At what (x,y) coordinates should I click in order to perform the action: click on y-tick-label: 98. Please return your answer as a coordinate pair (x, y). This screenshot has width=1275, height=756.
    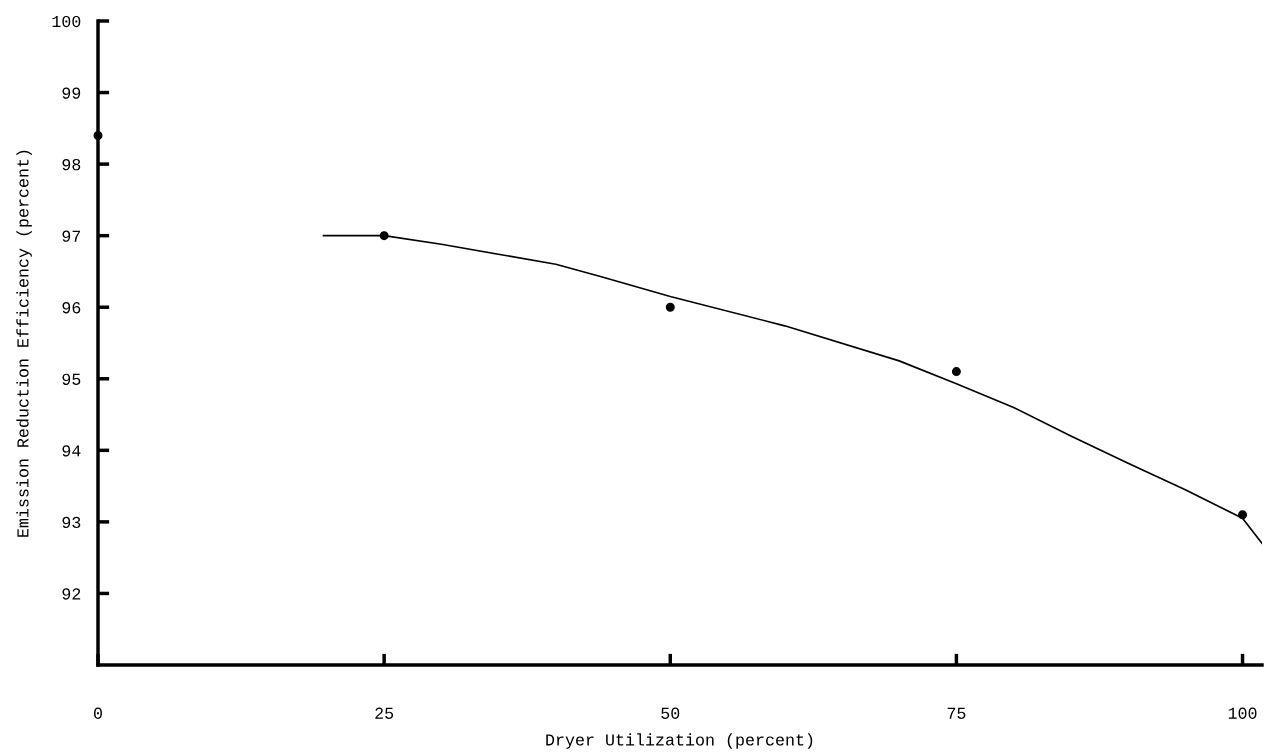
    Looking at the image, I should click on (71, 165).